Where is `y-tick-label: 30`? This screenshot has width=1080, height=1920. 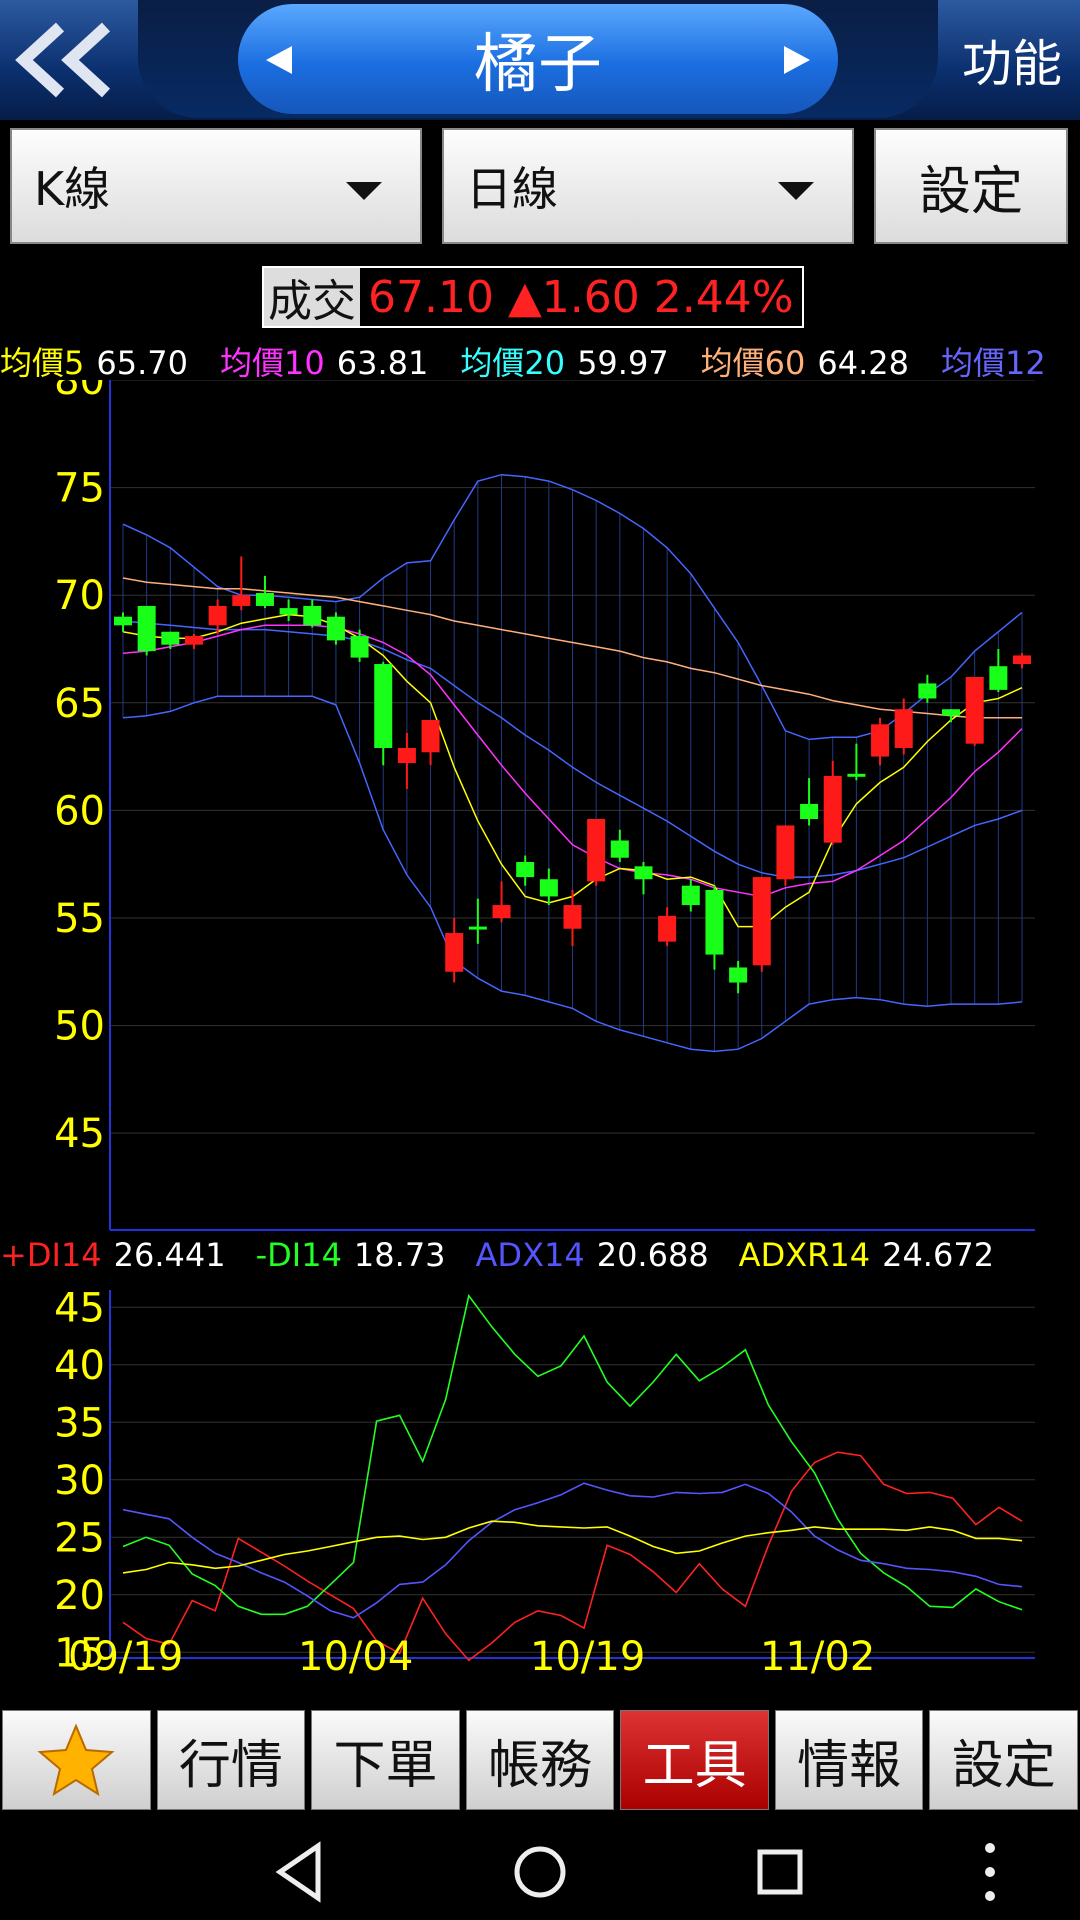
y-tick-label: 30 is located at coordinates (79, 1481).